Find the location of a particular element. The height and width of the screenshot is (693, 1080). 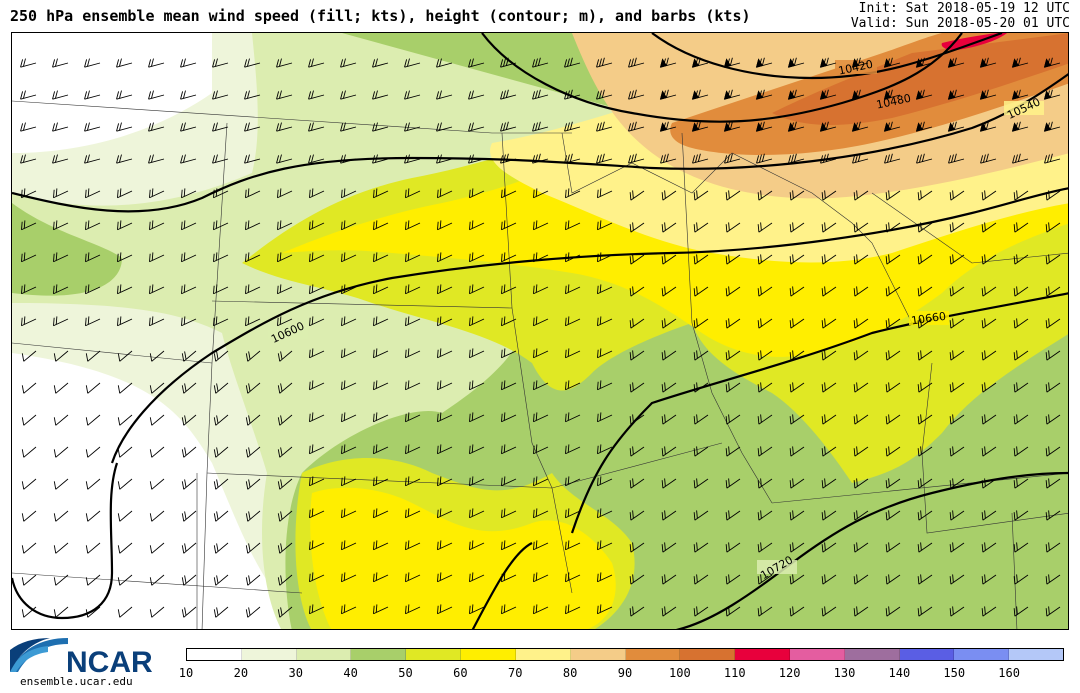

valid-time: Valid: Sun 2018-05-20 01 UTC is located at coordinates (960, 23).